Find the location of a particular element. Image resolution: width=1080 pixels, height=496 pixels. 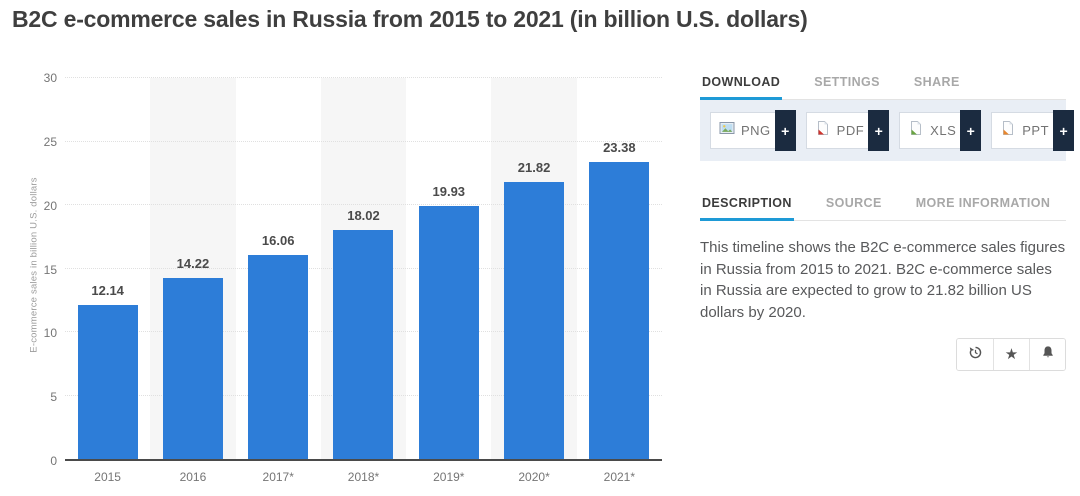

download-png-button: PNG + is located at coordinates (753, 130).